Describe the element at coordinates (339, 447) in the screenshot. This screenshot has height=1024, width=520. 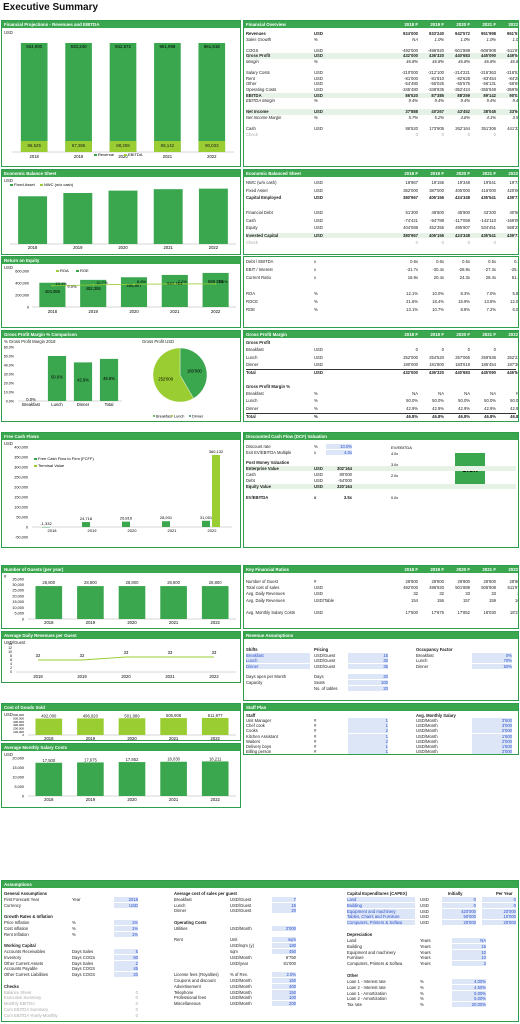
I see `dcf-value: 10.0%` at that location.